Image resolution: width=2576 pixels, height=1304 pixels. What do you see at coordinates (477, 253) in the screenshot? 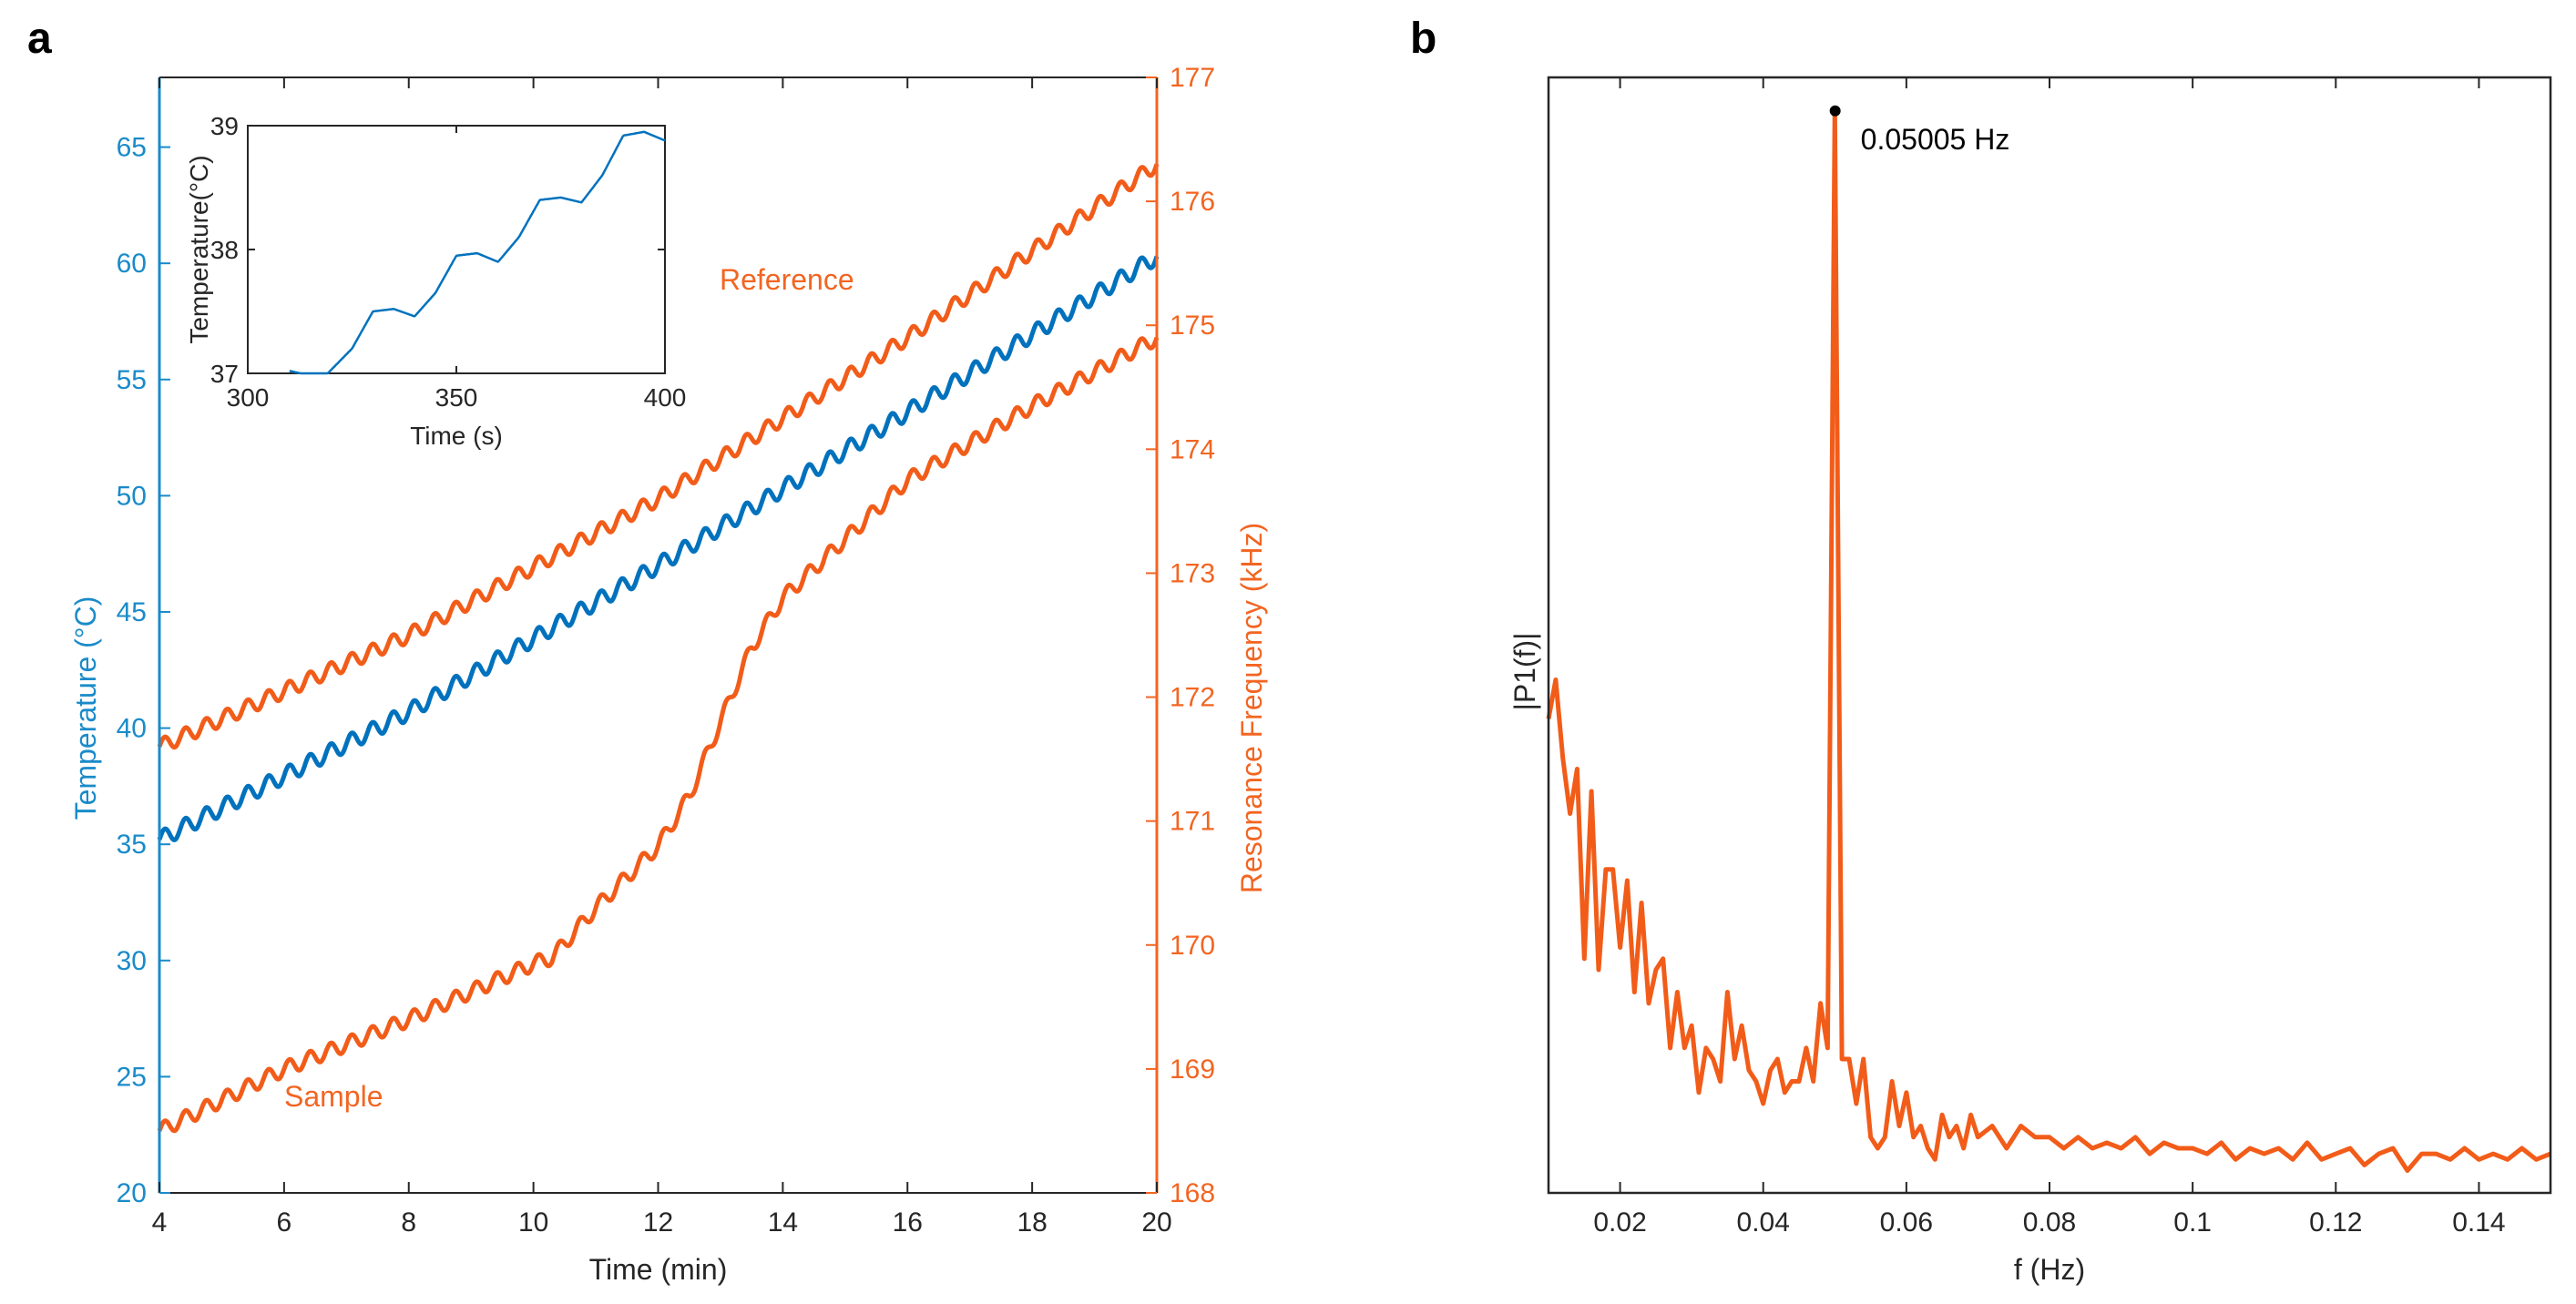
I see `chart-a-inset-series-line` at bounding box center [477, 253].